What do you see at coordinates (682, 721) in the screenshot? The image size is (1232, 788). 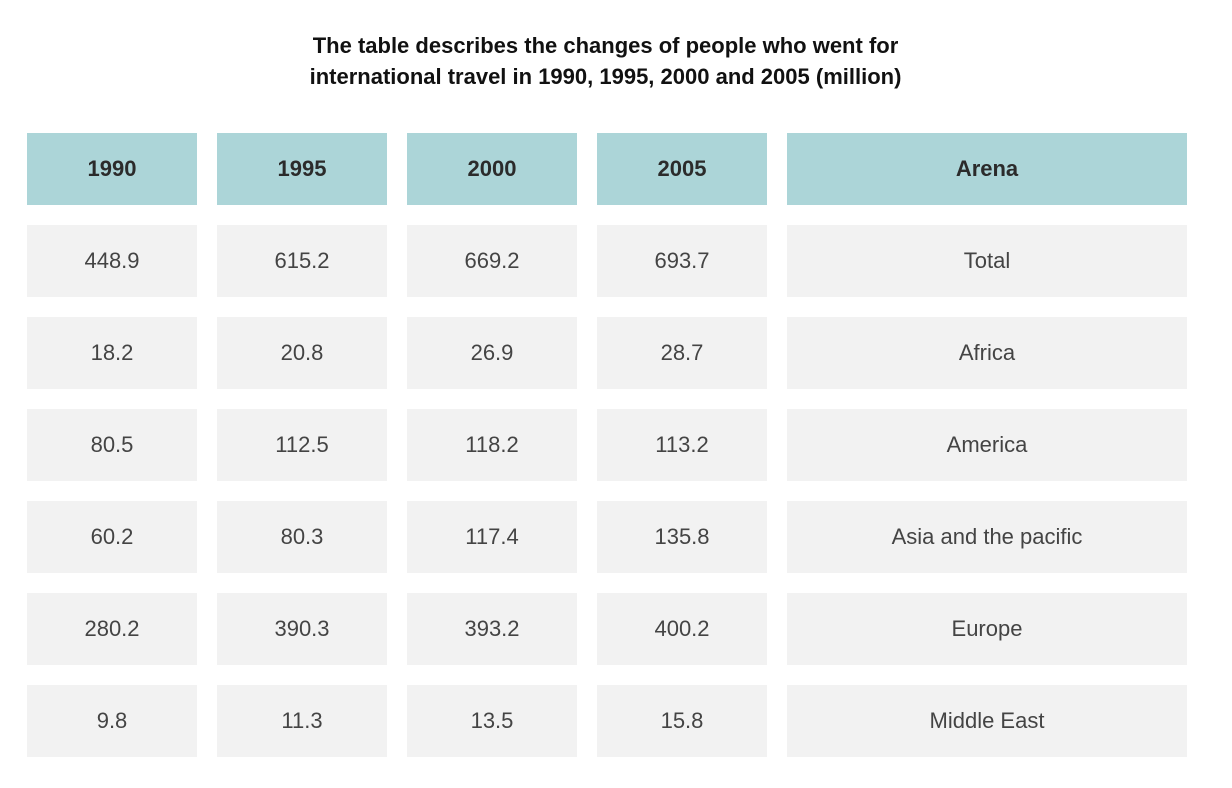 I see `table-cell: 15.8` at bounding box center [682, 721].